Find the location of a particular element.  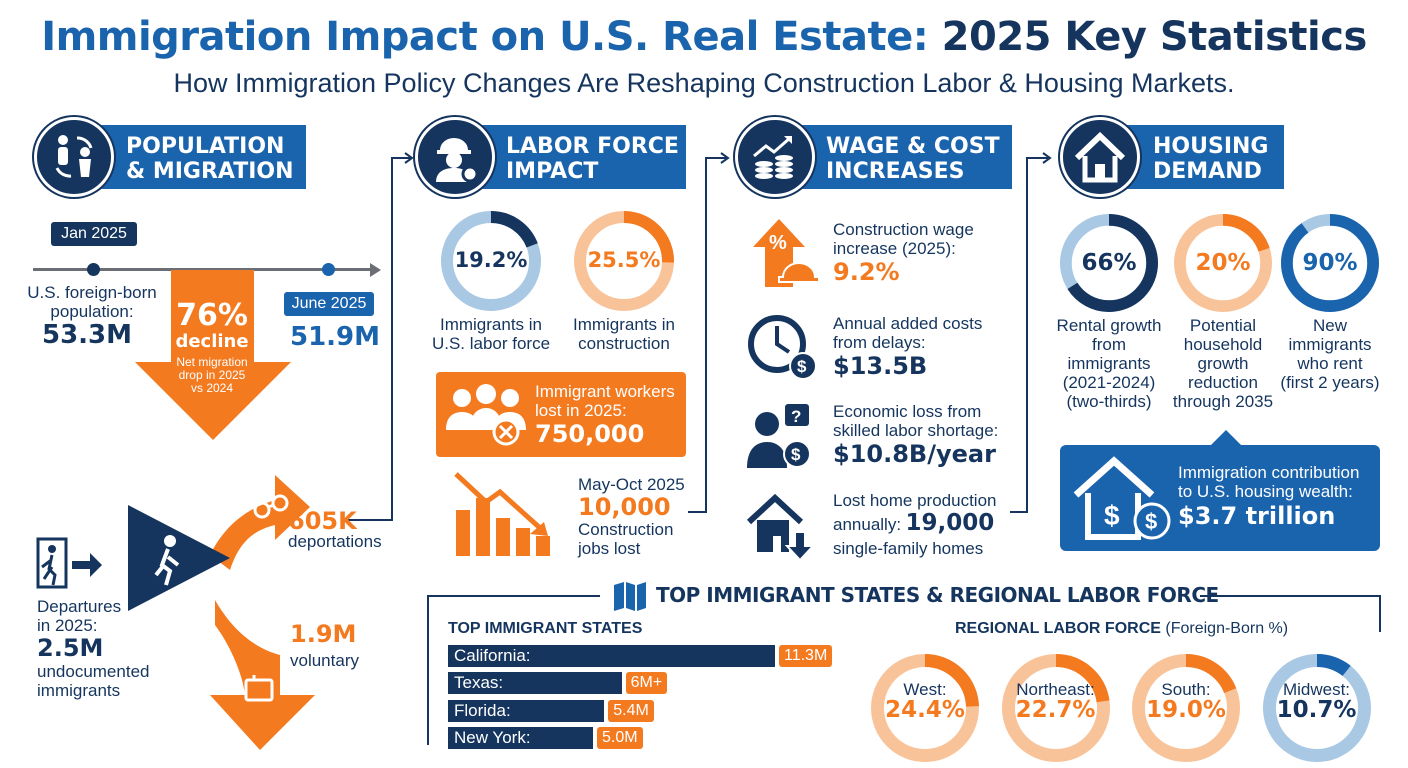

state-bar: California: is located at coordinates (611, 656).